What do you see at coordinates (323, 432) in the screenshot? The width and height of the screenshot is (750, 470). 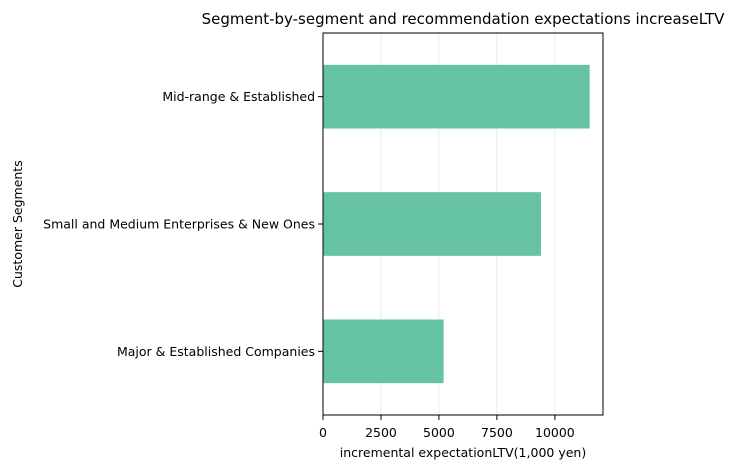 I see `x-tick-label: 0` at bounding box center [323, 432].